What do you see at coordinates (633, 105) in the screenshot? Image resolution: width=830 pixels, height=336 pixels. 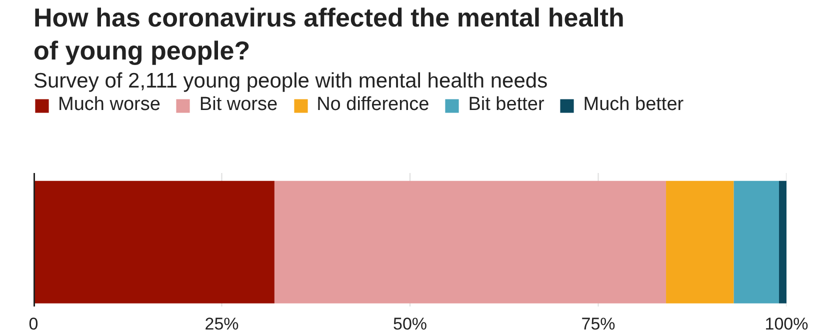 I see `legend-label: Much better` at bounding box center [633, 105].